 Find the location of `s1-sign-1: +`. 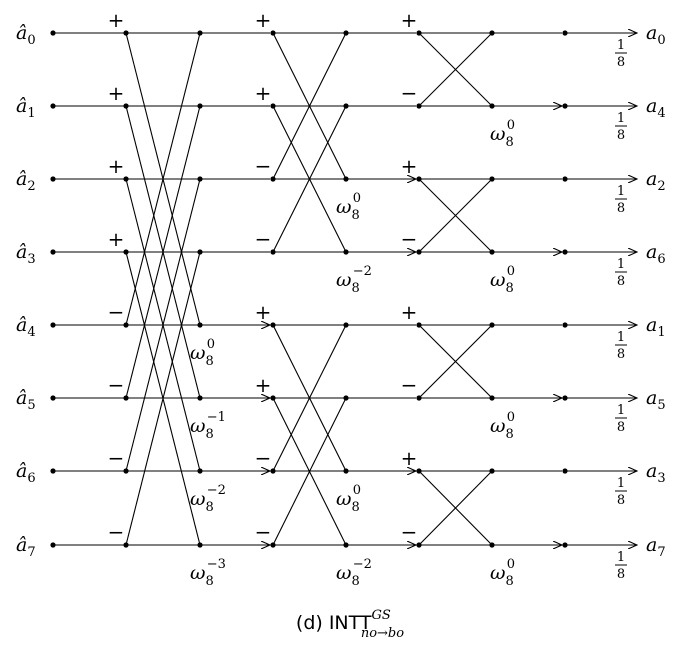

s1-sign-1: + is located at coordinates (116, 93).